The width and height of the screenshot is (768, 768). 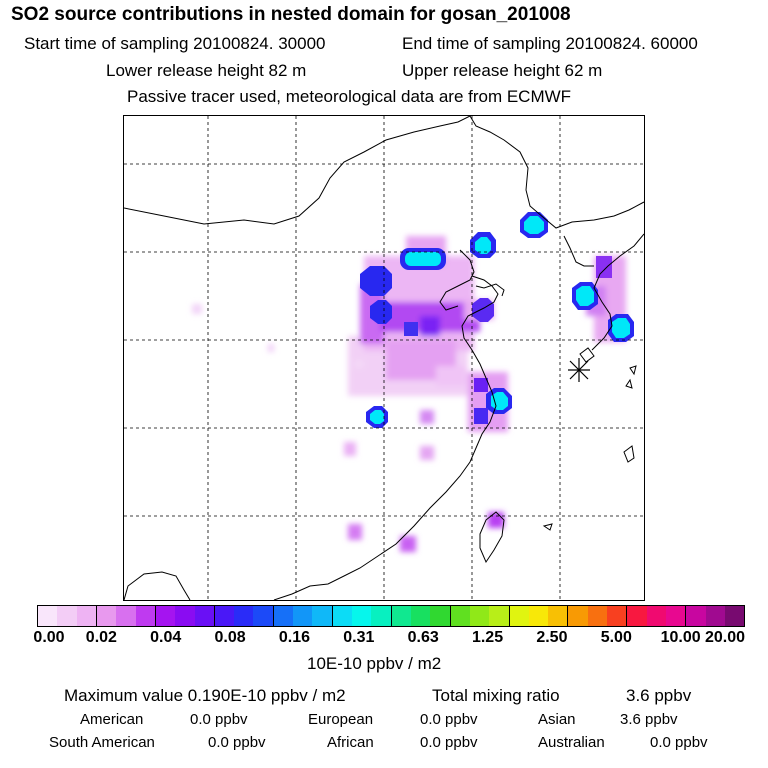 What do you see at coordinates (230, 637) in the screenshot?
I see `colorbar-tick-label: 0.08` at bounding box center [230, 637].